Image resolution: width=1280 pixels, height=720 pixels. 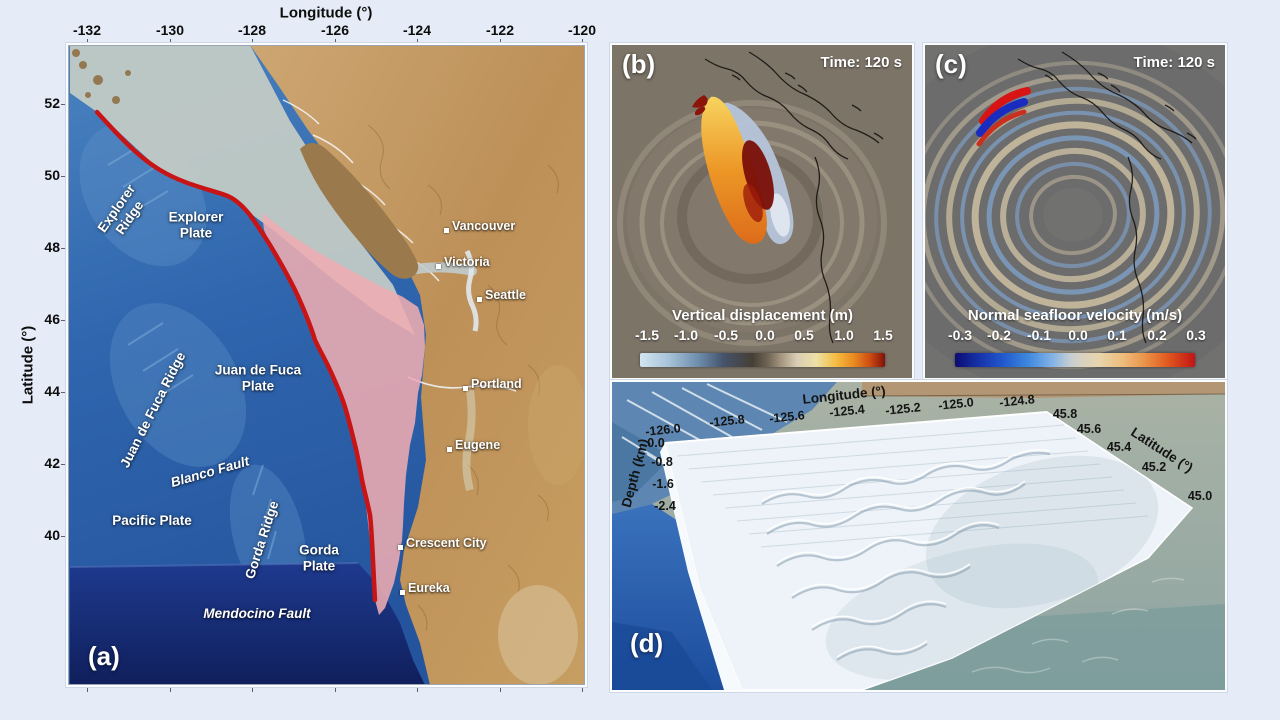 I want to click on z-tick-label: 0.0, so click(x=656, y=443).